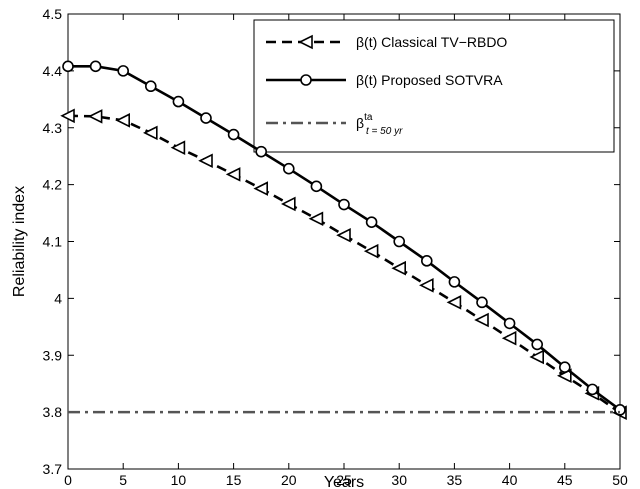 This screenshot has width=640, height=489. I want to click on y-tick-label: 3.8, so click(53, 412).